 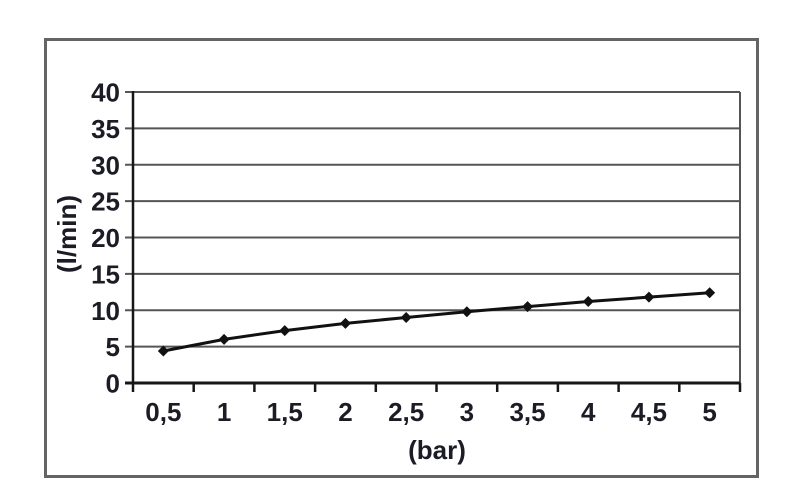 I want to click on x-tick-label: 0,5, so click(x=163, y=412).